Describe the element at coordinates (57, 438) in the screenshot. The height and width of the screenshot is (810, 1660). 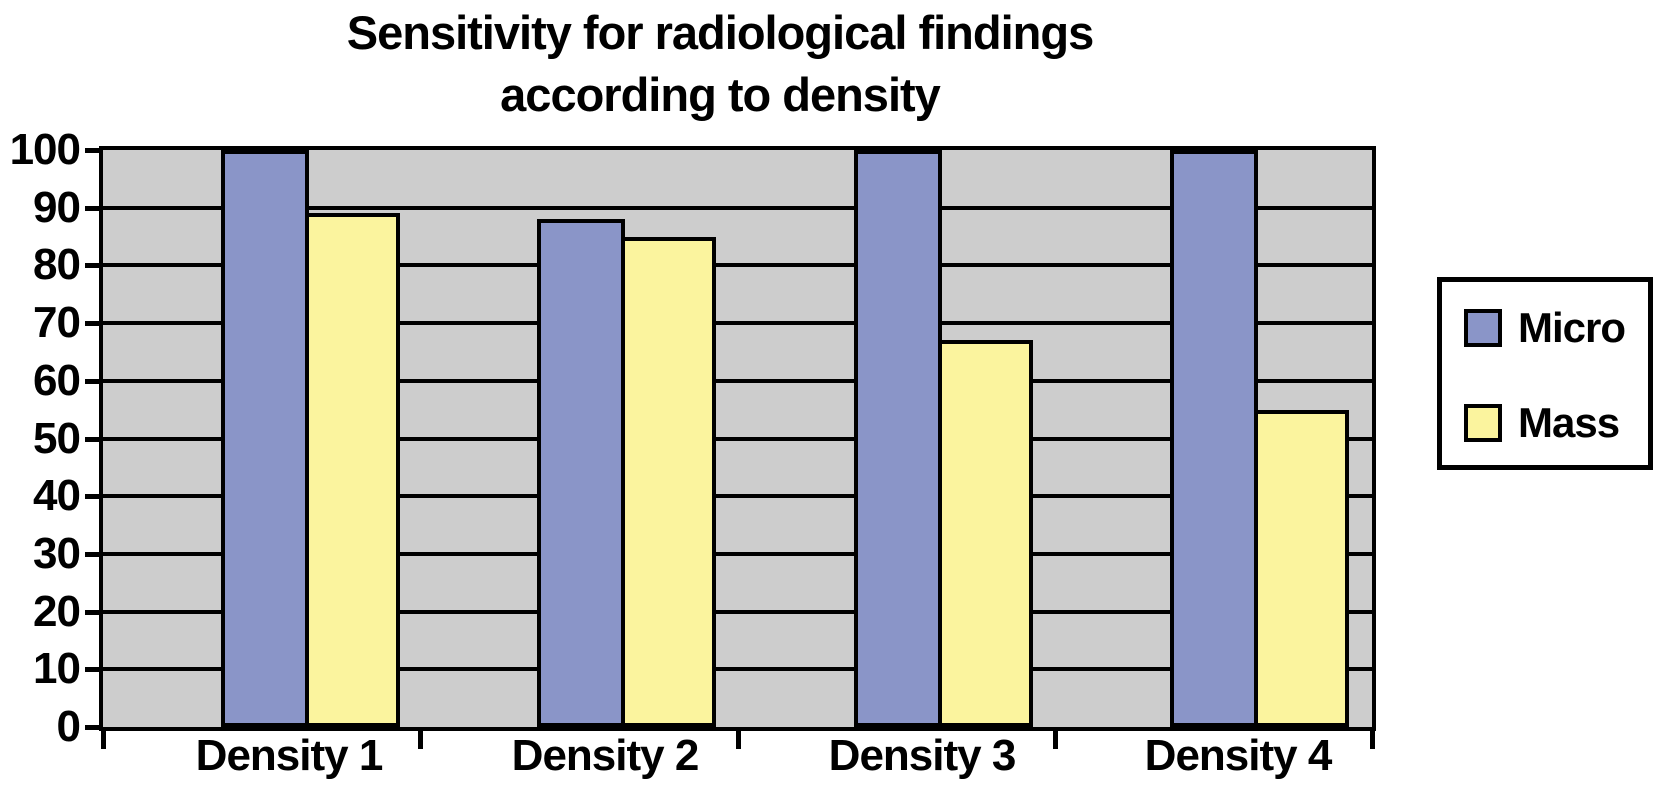
I see `y-axis-label-50: 50` at that location.